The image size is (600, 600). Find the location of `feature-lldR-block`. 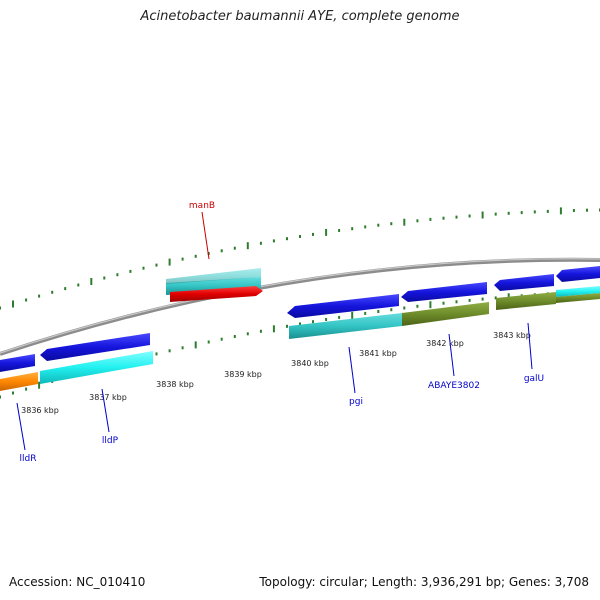

feature-lldR-block is located at coordinates (19, 381).